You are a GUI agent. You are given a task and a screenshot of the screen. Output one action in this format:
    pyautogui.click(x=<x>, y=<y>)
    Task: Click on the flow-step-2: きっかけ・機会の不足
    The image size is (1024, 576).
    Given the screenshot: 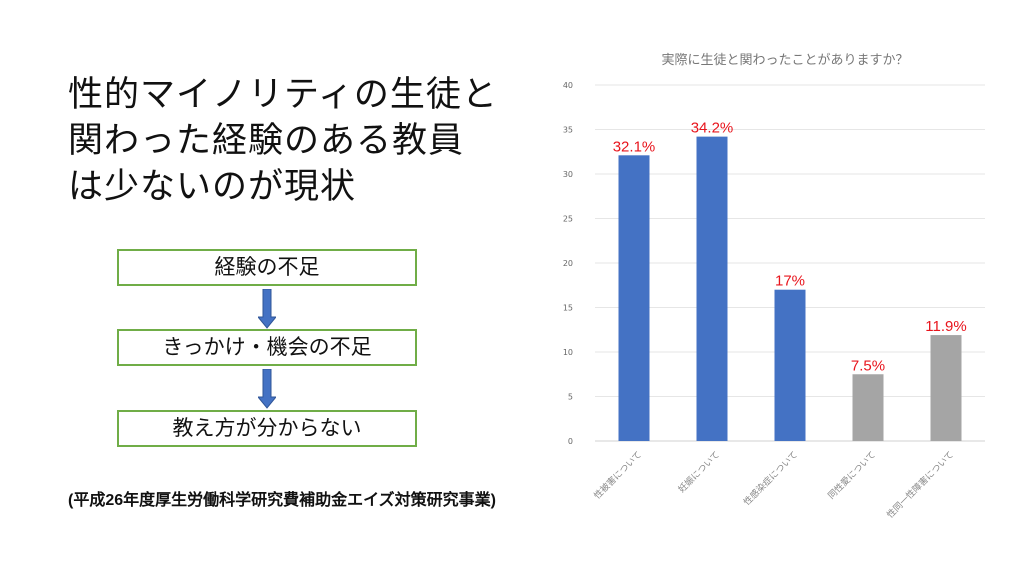 What is the action you would take?
    pyautogui.click(x=267, y=347)
    